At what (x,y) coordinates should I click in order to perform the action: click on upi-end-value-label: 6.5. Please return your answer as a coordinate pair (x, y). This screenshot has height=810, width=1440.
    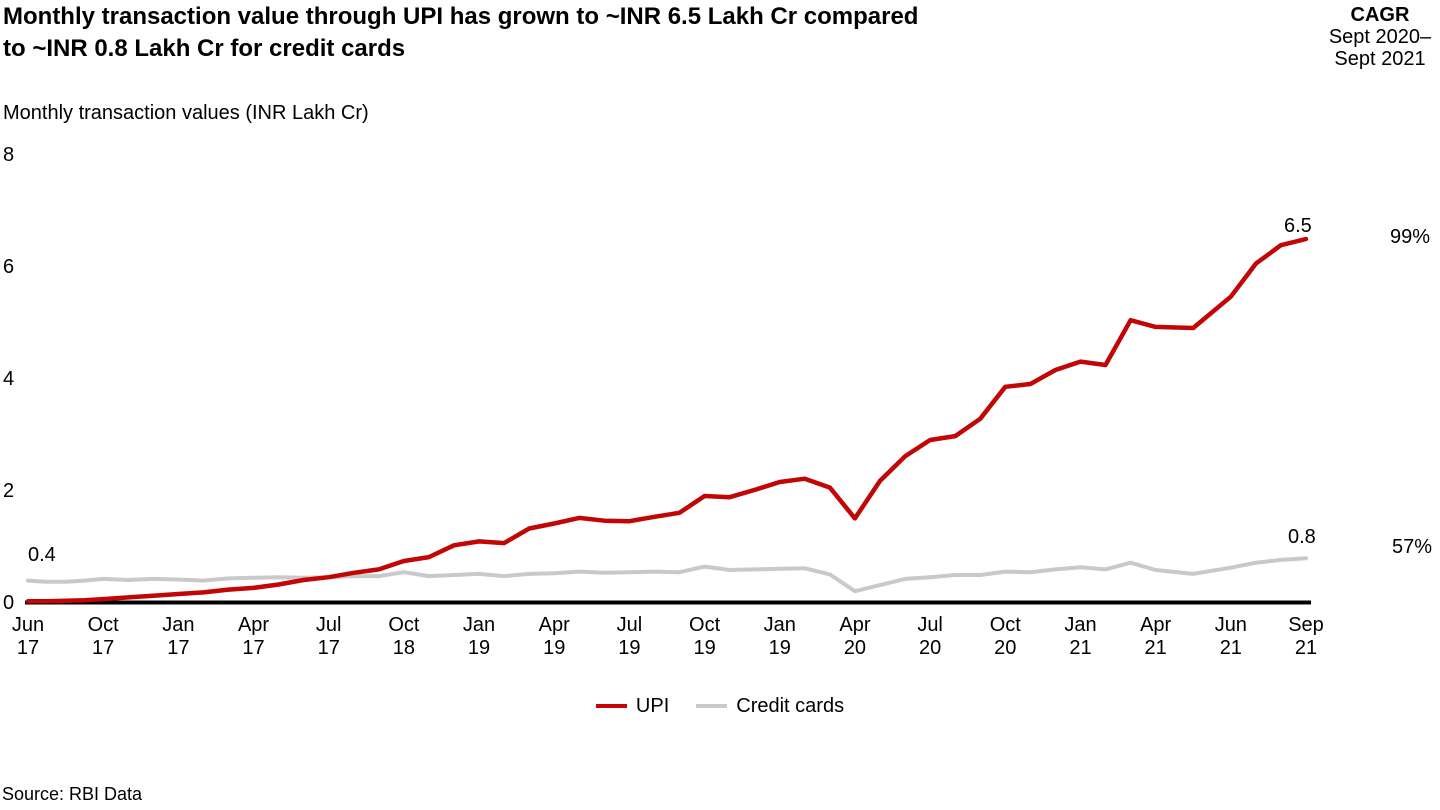
    Looking at the image, I should click on (1298, 226).